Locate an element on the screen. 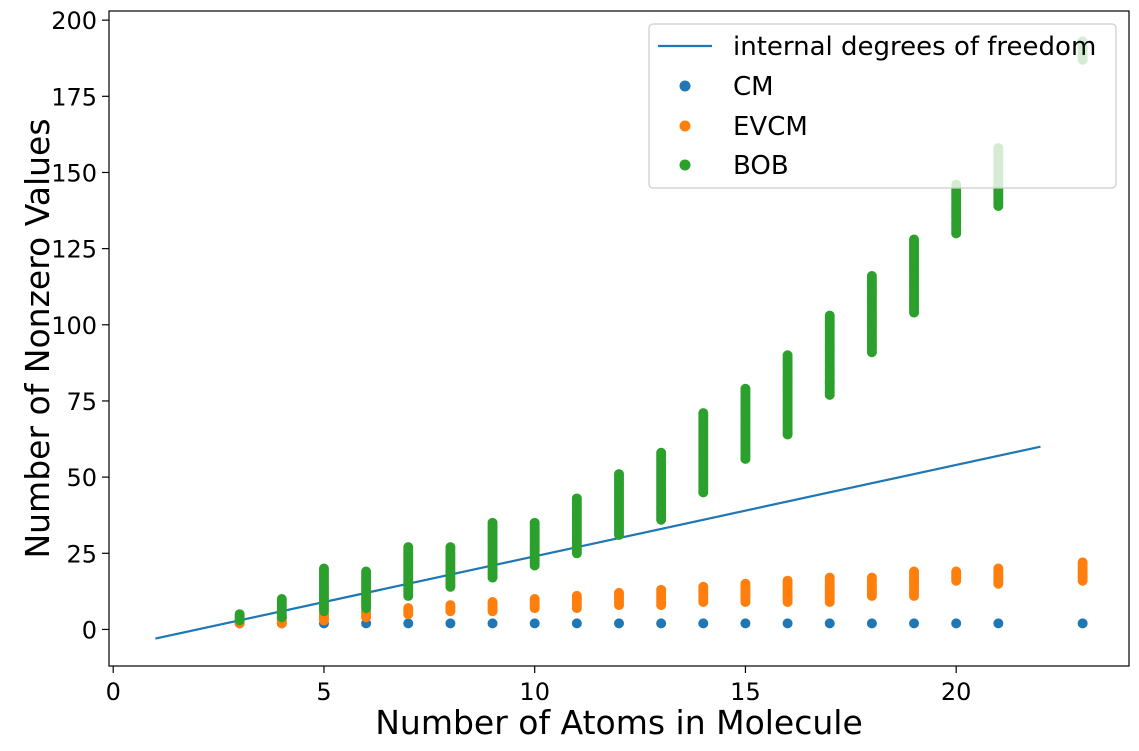 This screenshot has width=1139, height=751. series-evcm is located at coordinates (661, 593).